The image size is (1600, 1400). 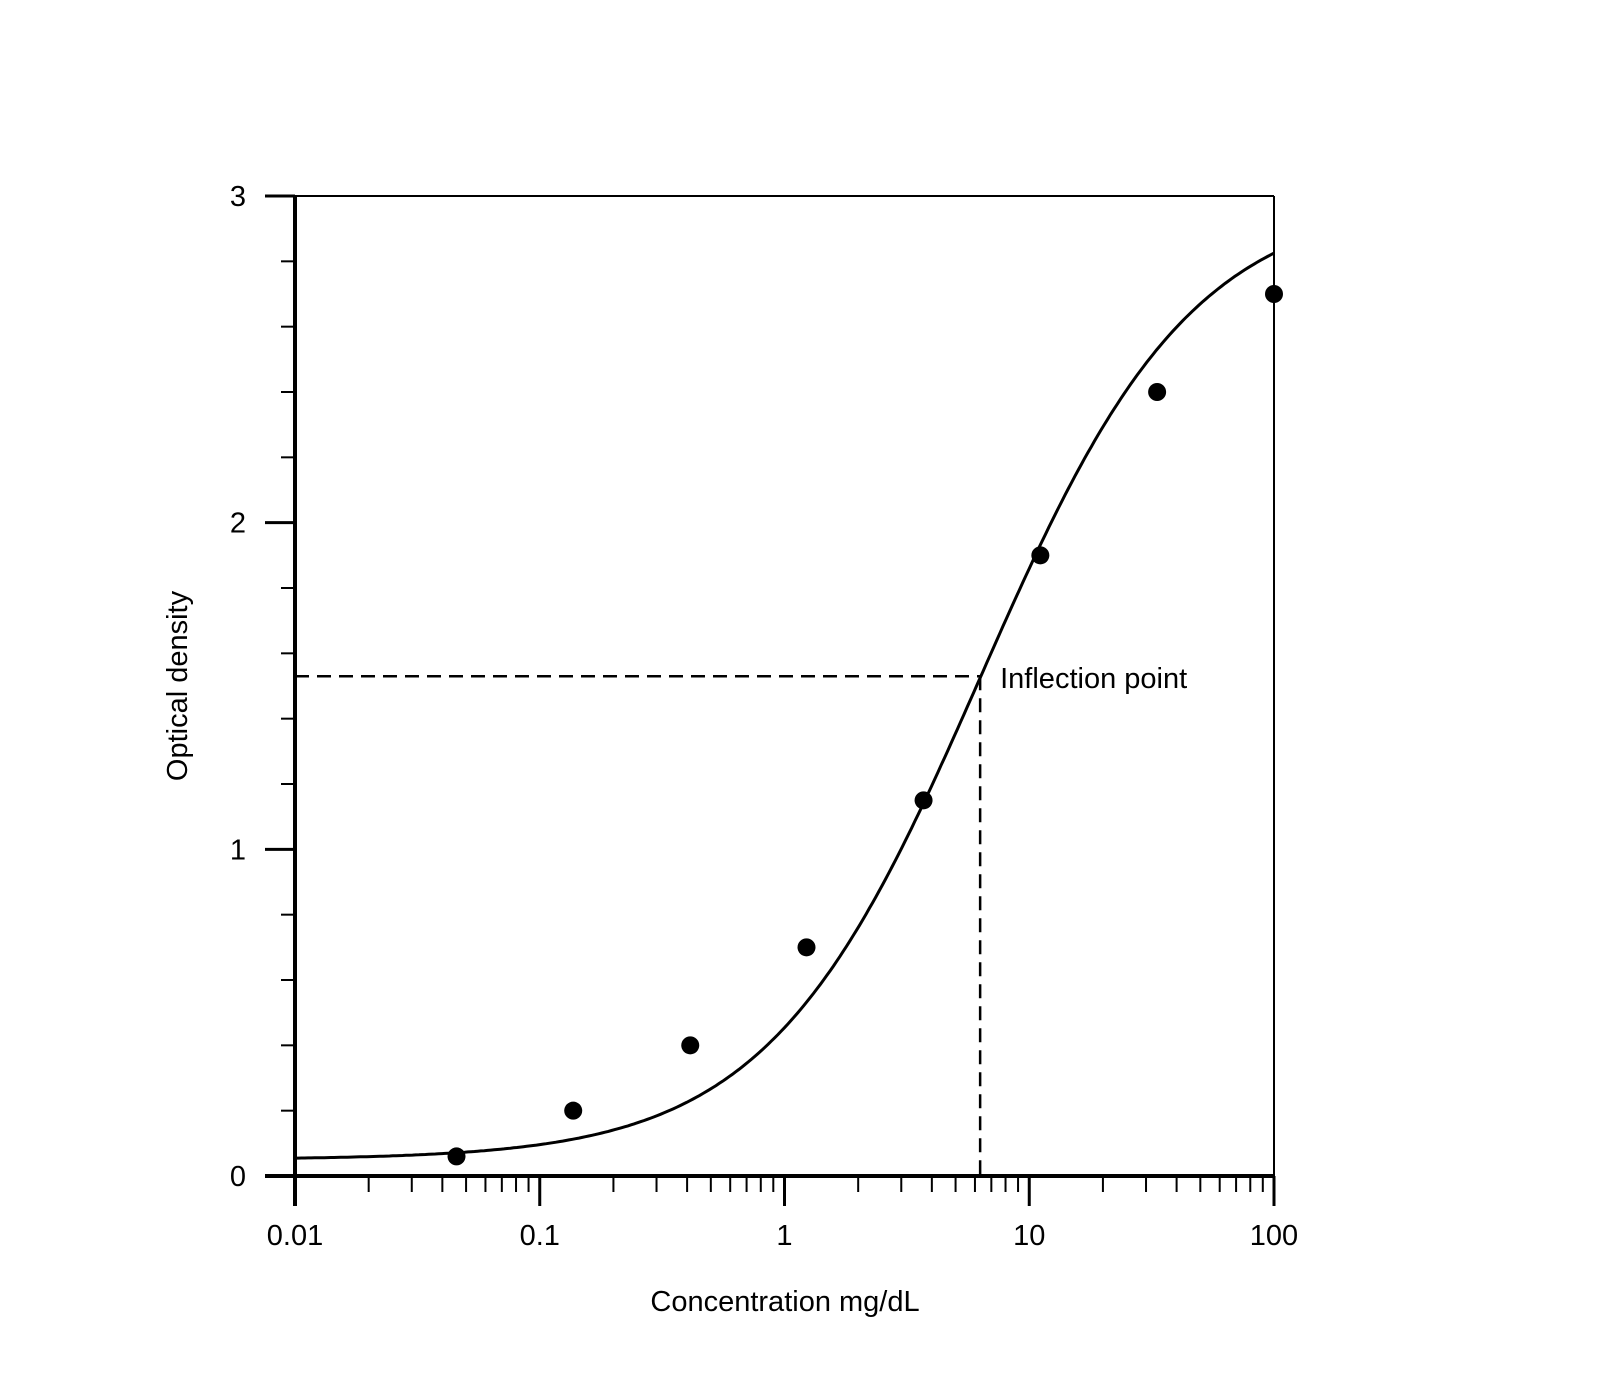 What do you see at coordinates (784, 1236) in the screenshot?
I see `x-tick-label: 1` at bounding box center [784, 1236].